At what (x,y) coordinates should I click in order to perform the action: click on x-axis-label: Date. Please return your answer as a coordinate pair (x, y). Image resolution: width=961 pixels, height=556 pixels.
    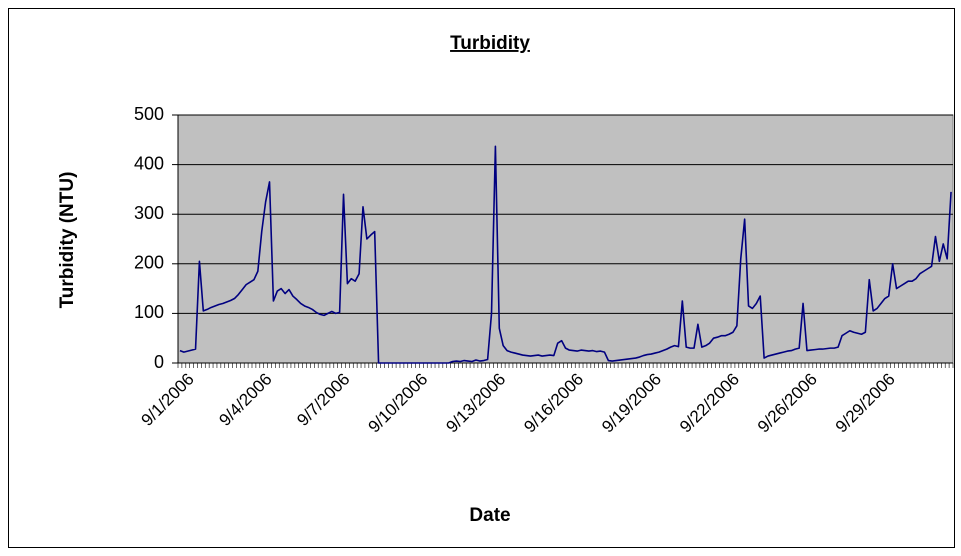
    Looking at the image, I should click on (489, 515).